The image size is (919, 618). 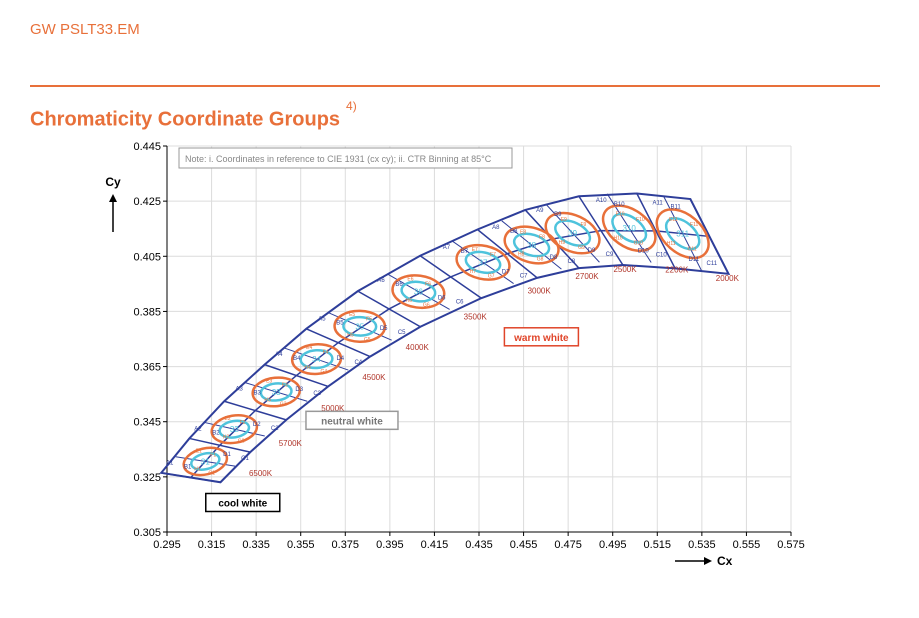 I want to click on bin-label: D2, so click(x=257, y=425).